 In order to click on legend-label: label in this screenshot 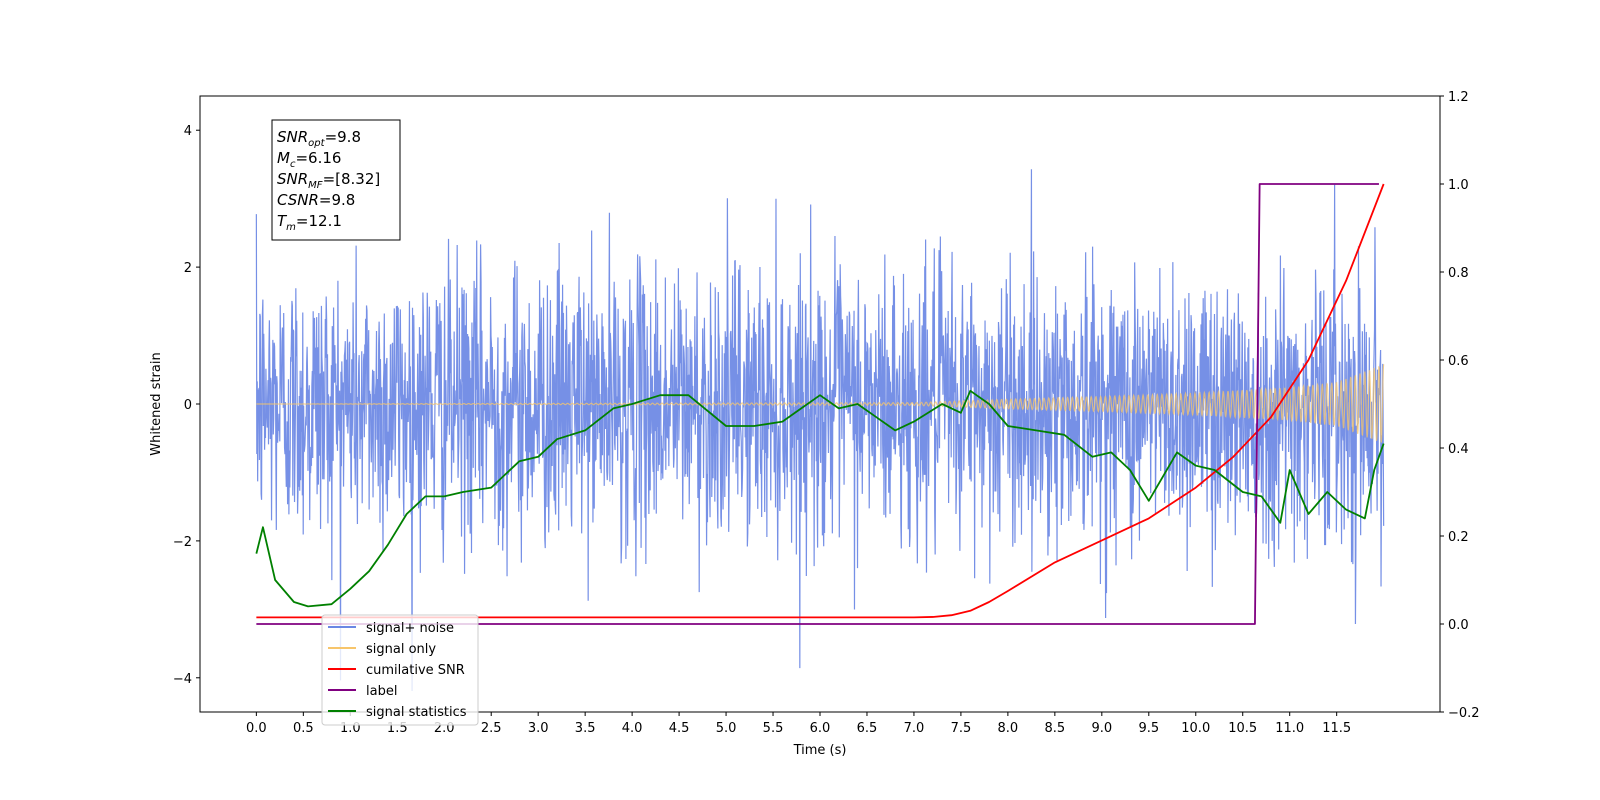, I will do `click(381, 691)`.